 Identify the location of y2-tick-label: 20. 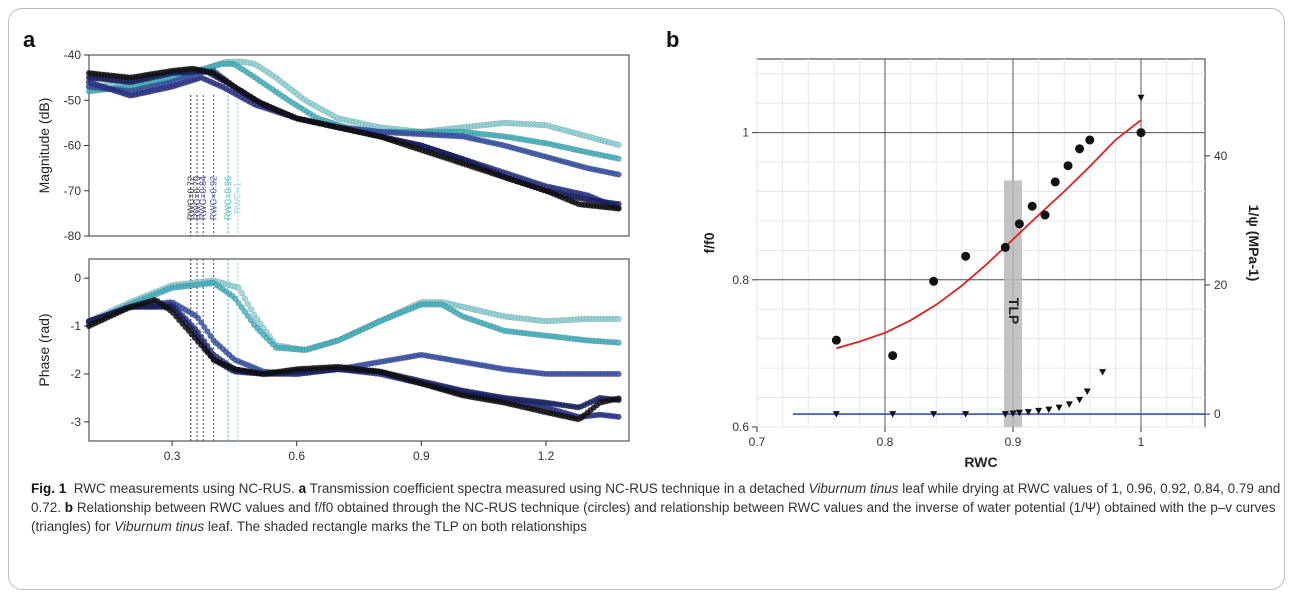
(1221, 285).